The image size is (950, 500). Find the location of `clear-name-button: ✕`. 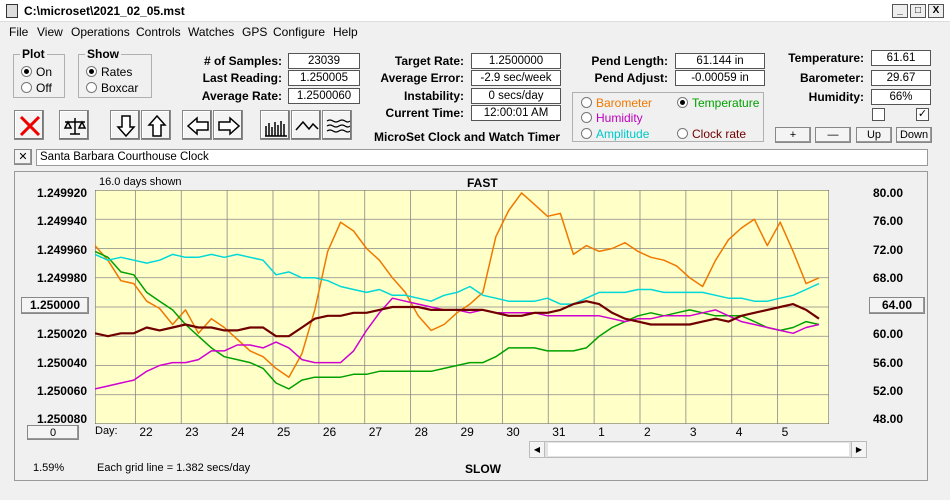

clear-name-button: ✕ is located at coordinates (23, 157).